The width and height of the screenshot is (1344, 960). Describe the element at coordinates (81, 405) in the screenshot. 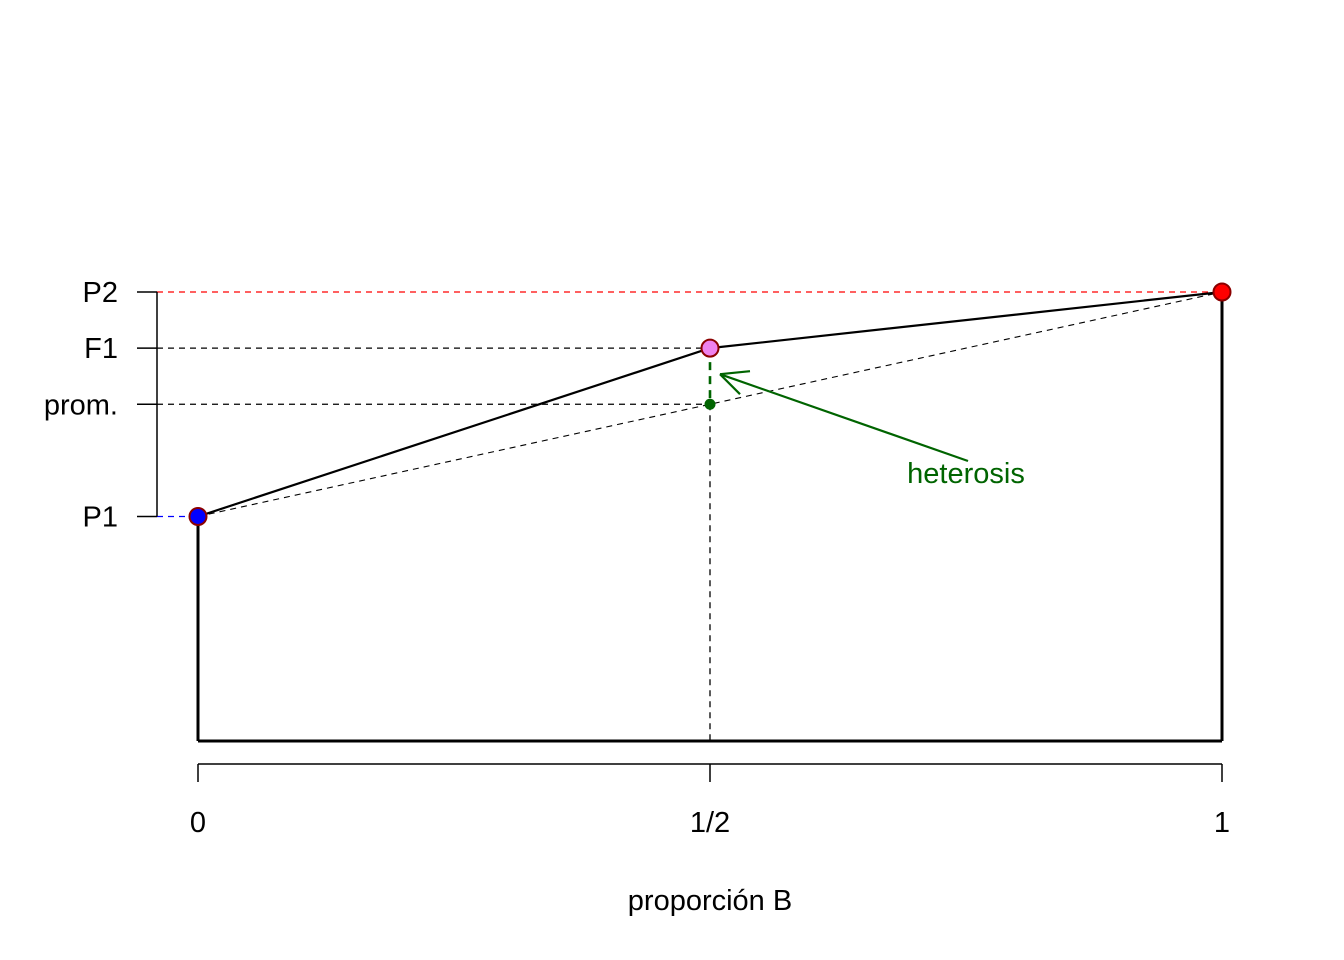

I see `y-tick-label-2: prom.` at that location.